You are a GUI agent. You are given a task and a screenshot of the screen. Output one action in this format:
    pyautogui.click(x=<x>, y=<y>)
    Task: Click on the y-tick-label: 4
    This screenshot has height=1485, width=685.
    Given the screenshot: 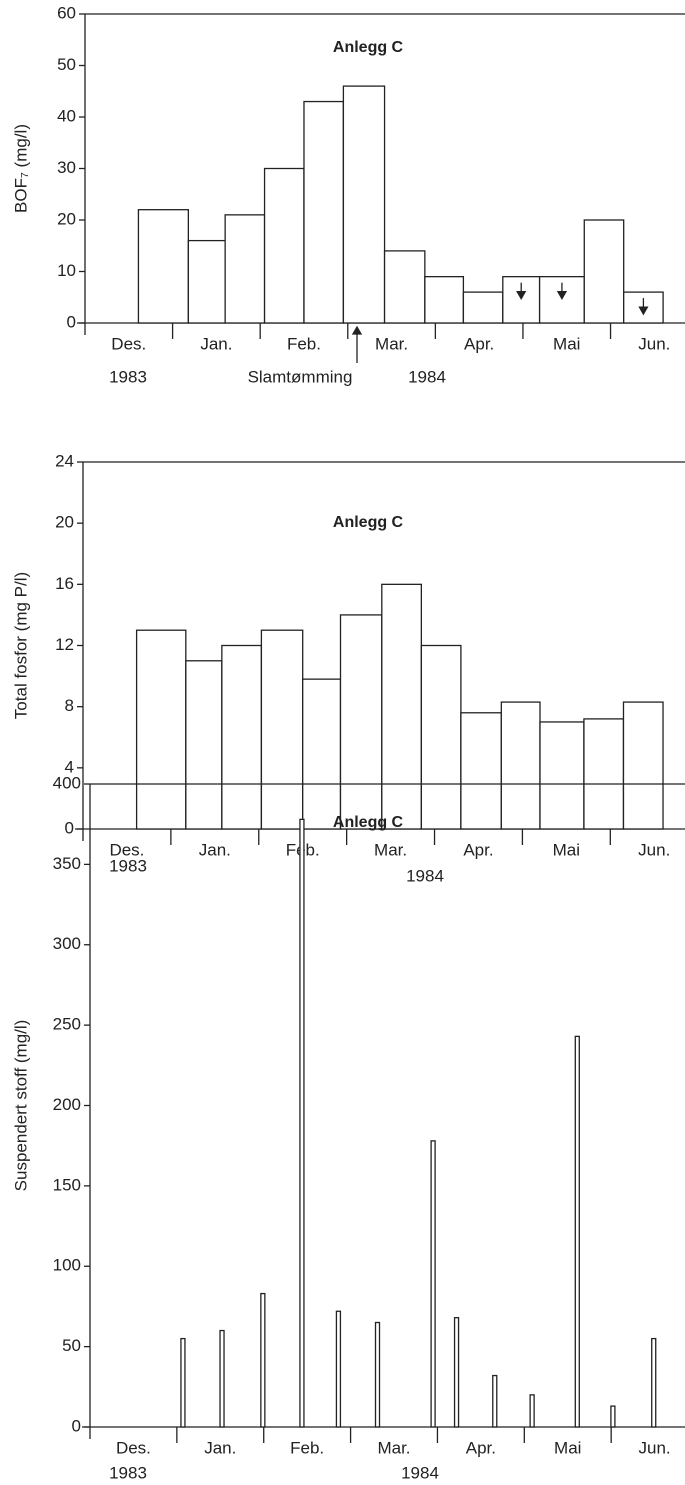 What is the action you would take?
    pyautogui.click(x=69, y=766)
    